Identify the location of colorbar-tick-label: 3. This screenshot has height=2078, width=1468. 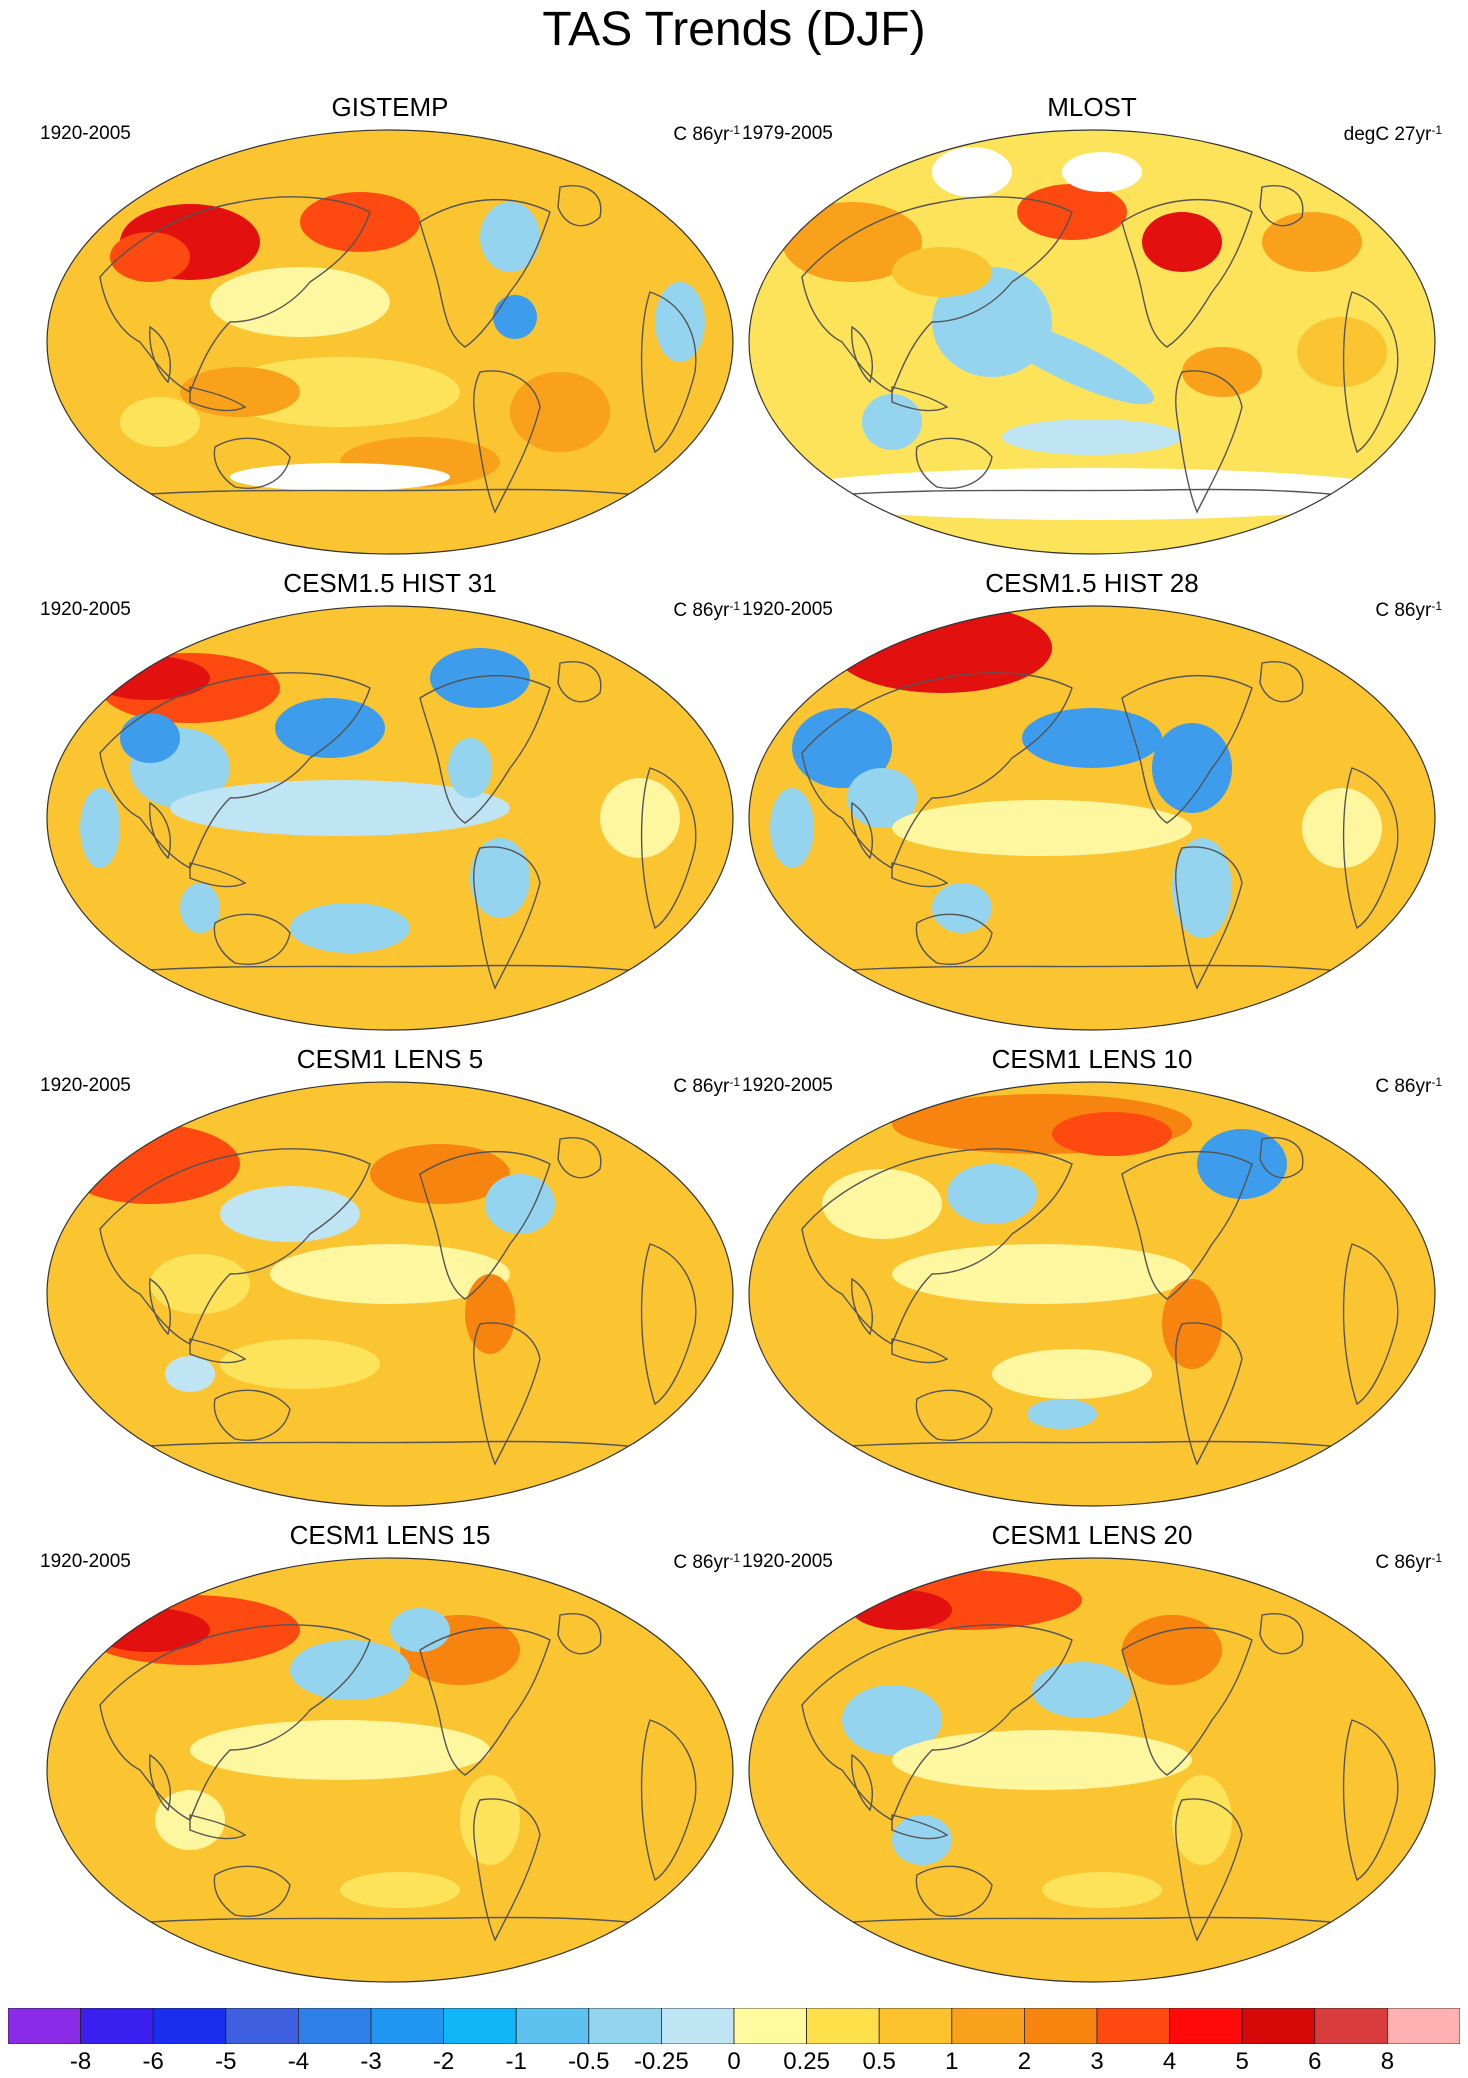
(1097, 2061).